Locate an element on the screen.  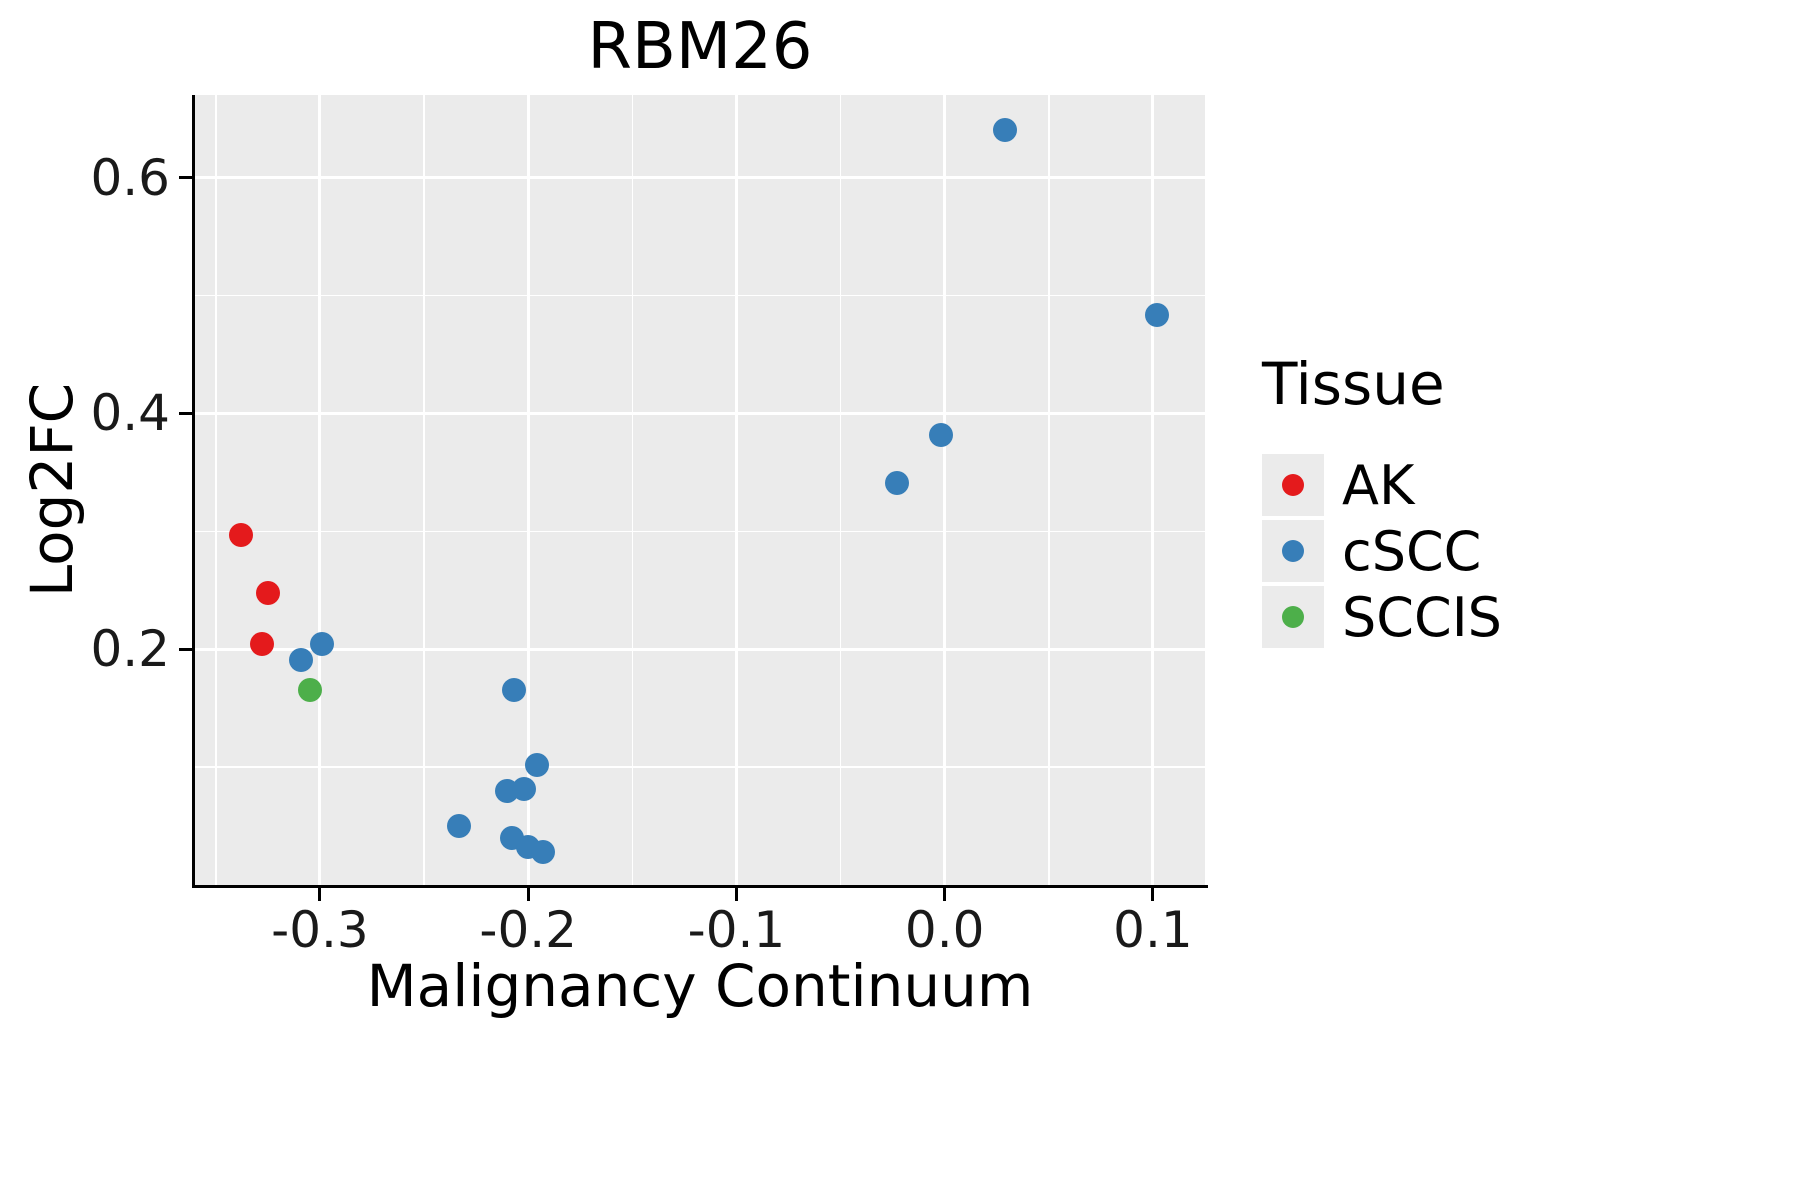
legend: Tissue AK cSCC SCCIS is located at coordinates (1382, 500).